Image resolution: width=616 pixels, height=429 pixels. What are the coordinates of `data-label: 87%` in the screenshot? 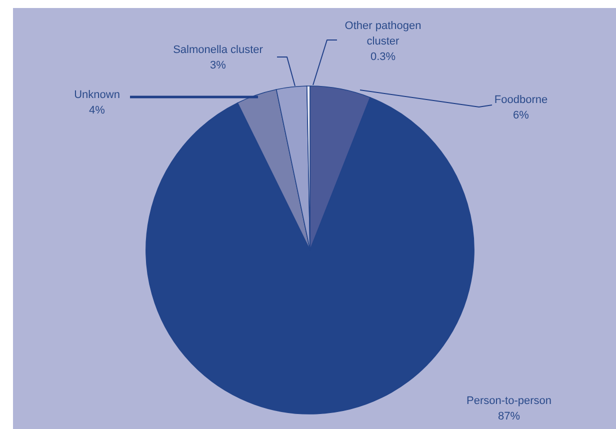 It's located at (509, 416).